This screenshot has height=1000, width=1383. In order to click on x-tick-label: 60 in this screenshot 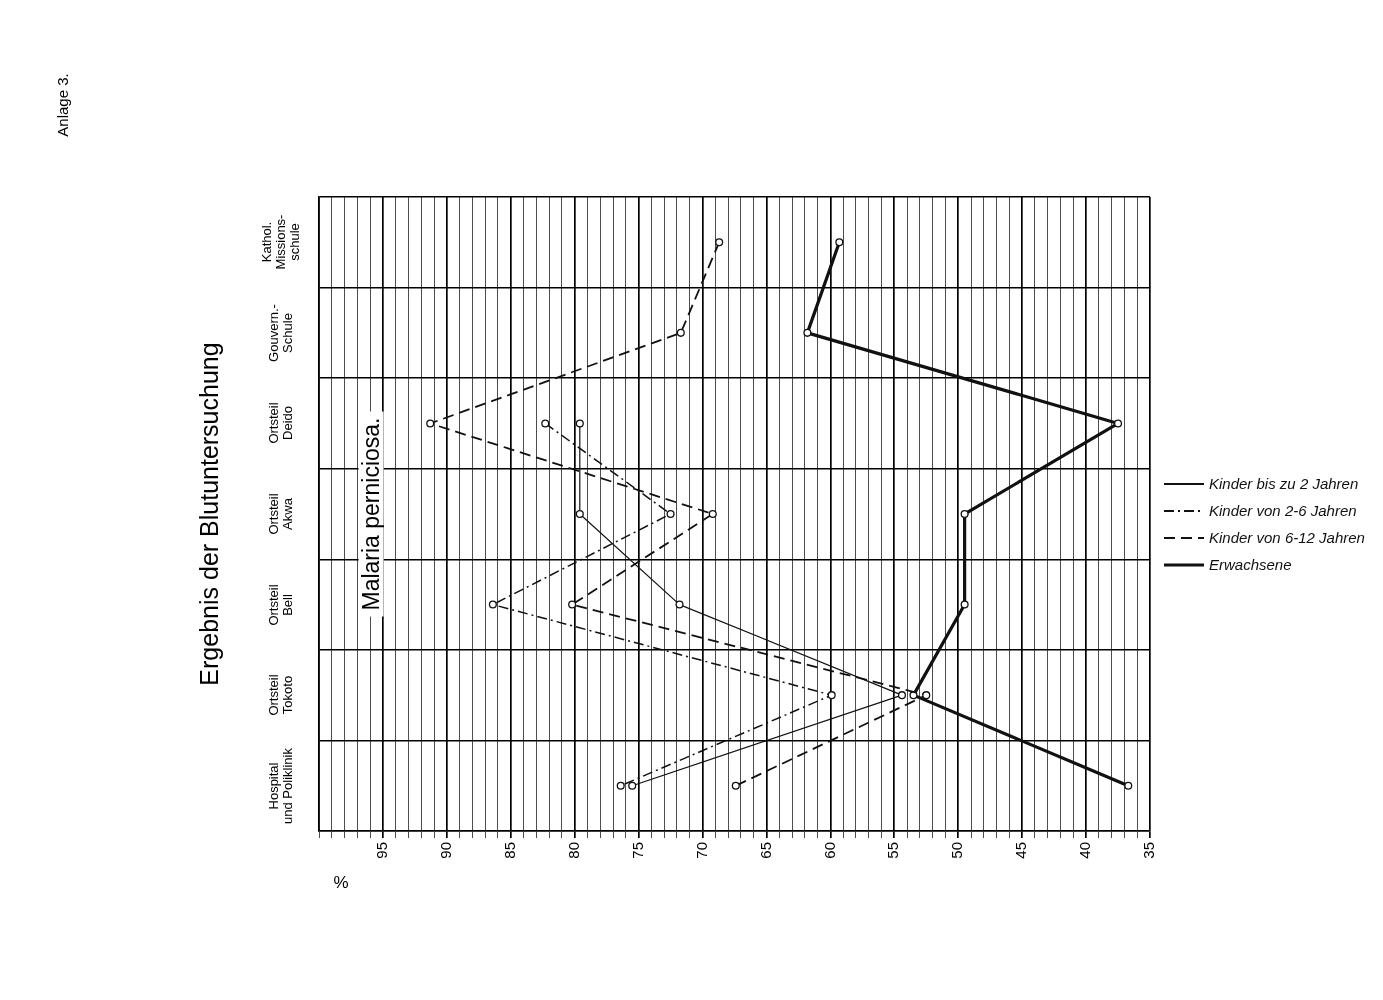, I will do `click(829, 850)`.